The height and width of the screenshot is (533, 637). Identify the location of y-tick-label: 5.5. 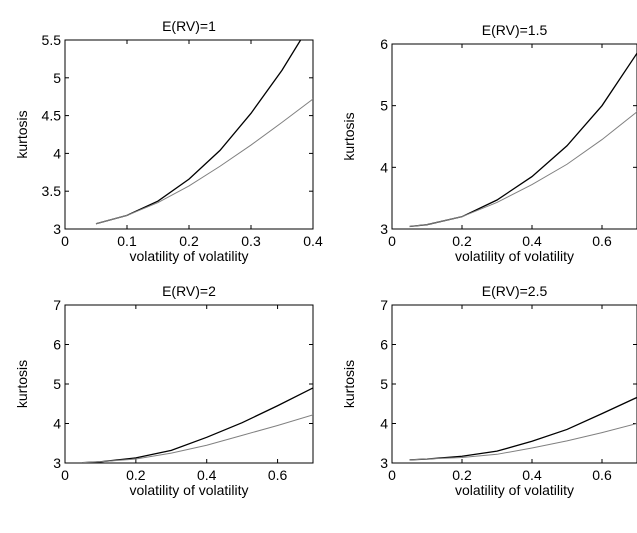
(52, 40).